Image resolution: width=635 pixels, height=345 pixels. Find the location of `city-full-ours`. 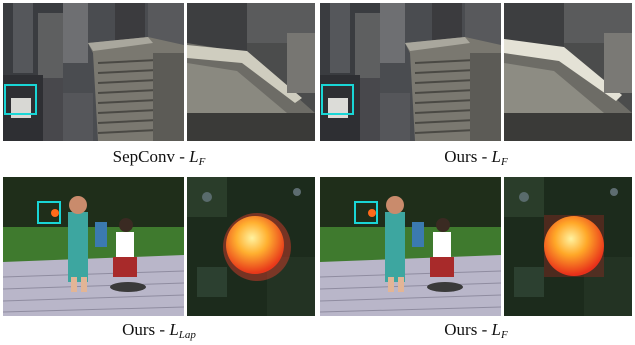

city-full-ours is located at coordinates (410, 72).